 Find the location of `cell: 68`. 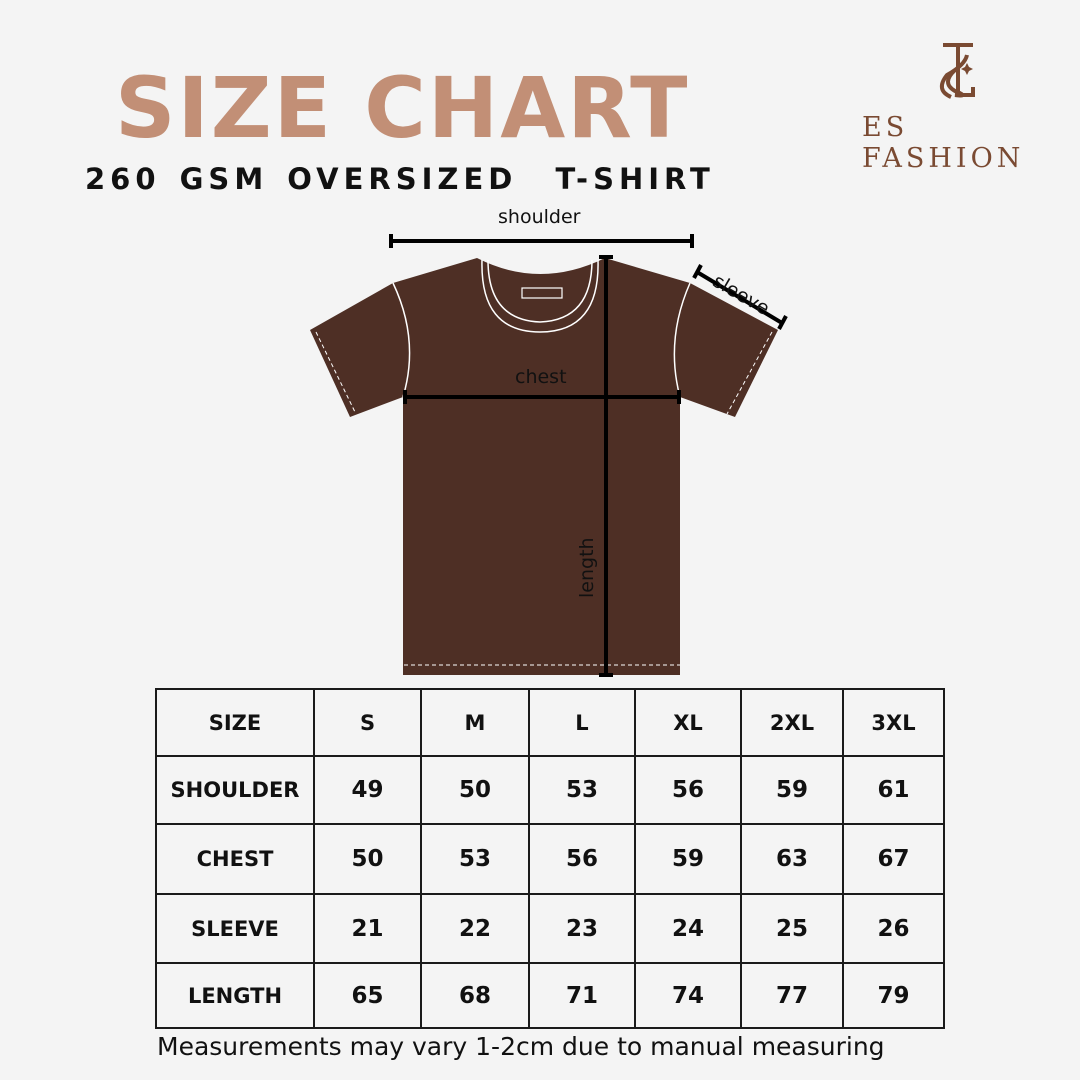

cell: 68 is located at coordinates (475, 995).